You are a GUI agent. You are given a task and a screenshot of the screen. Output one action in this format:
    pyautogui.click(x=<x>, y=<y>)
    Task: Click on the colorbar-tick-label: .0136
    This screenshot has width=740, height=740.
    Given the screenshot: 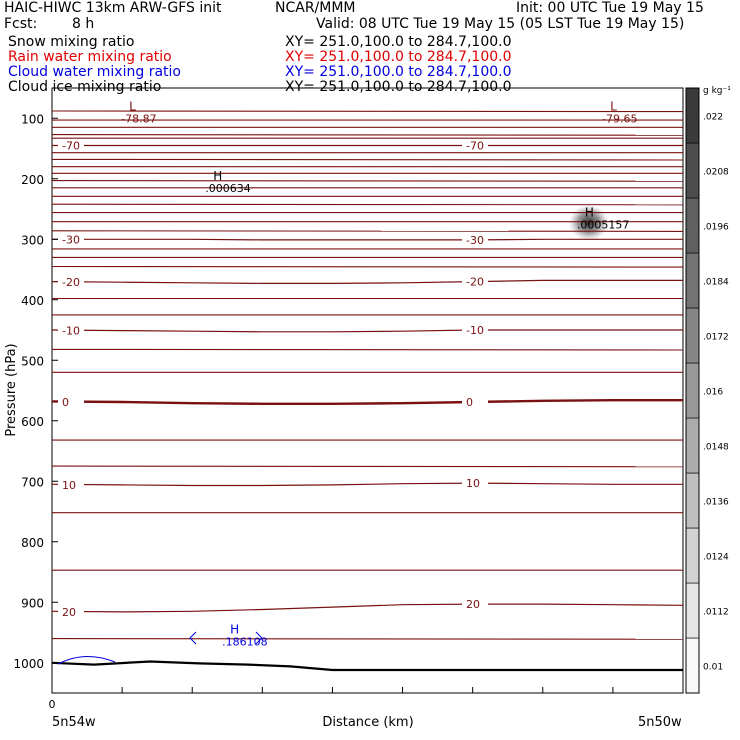 What is the action you would take?
    pyautogui.click(x=716, y=503)
    